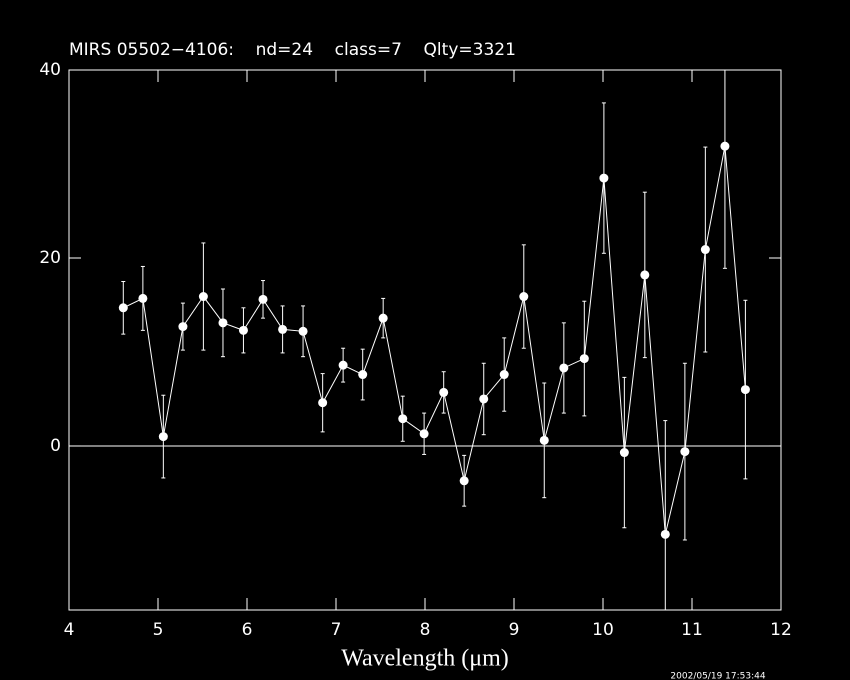 This screenshot has width=850, height=680. I want to click on x-tick-label: 5, so click(158, 630).